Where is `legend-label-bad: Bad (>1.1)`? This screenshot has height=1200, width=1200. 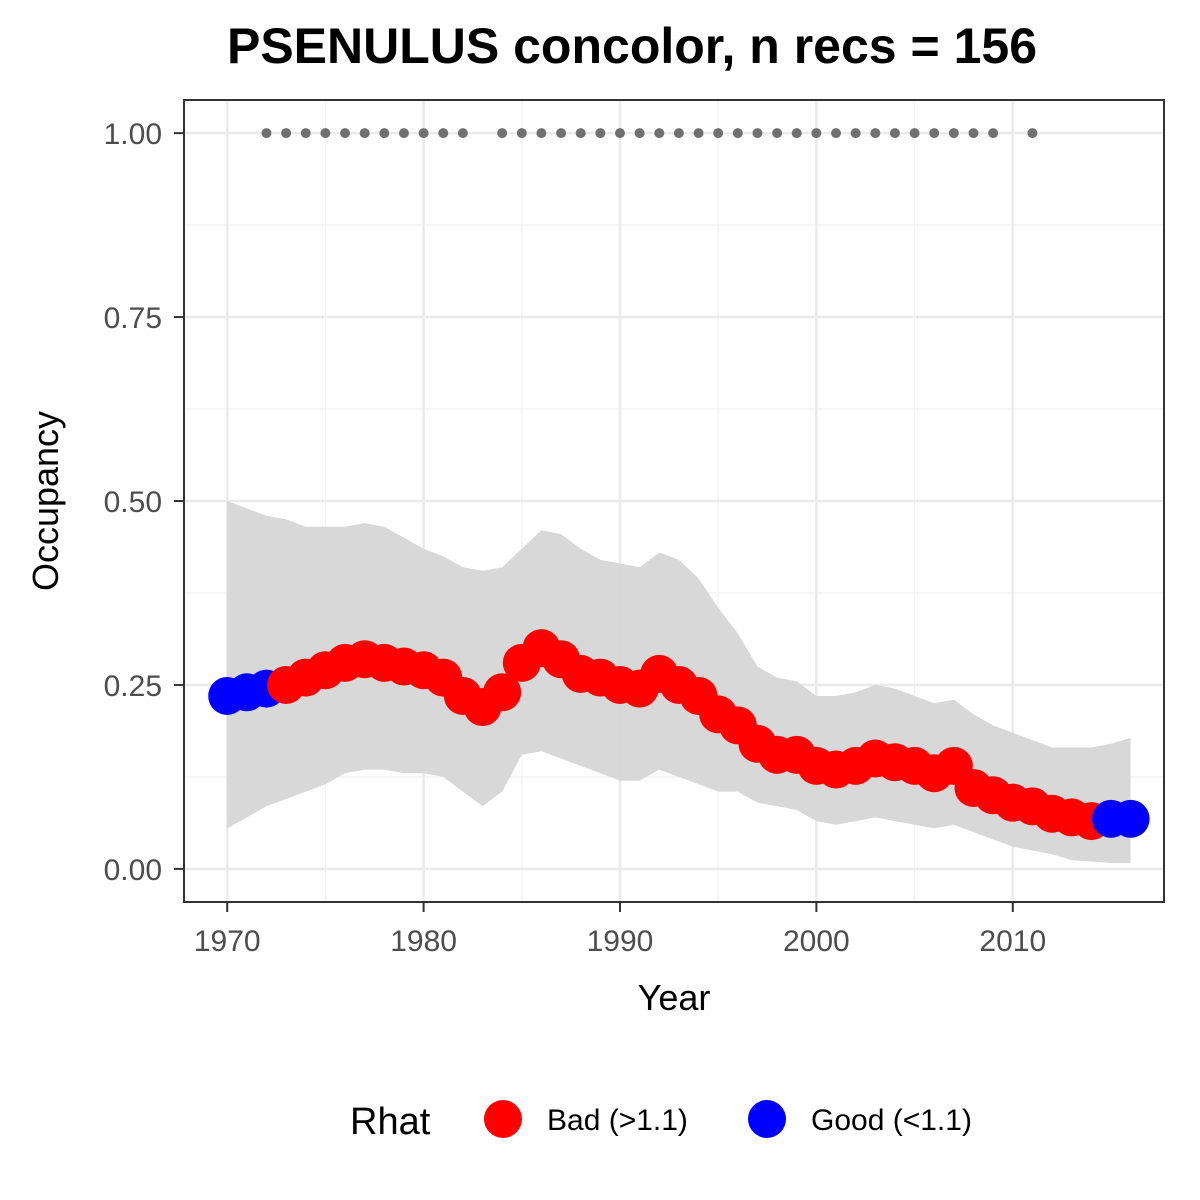
legend-label-bad: Bad (>1.1) is located at coordinates (617, 1120).